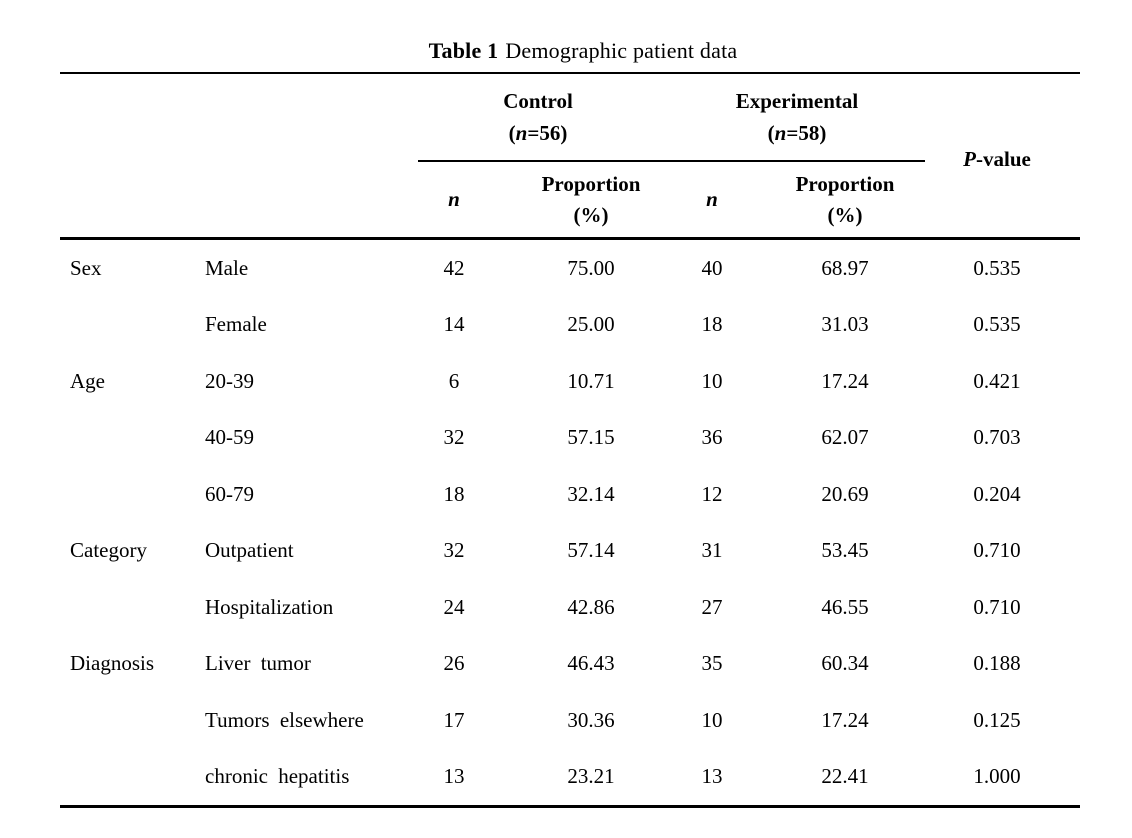 This screenshot has width=1132, height=838. I want to click on row-group-label: Sex, so click(86, 267).